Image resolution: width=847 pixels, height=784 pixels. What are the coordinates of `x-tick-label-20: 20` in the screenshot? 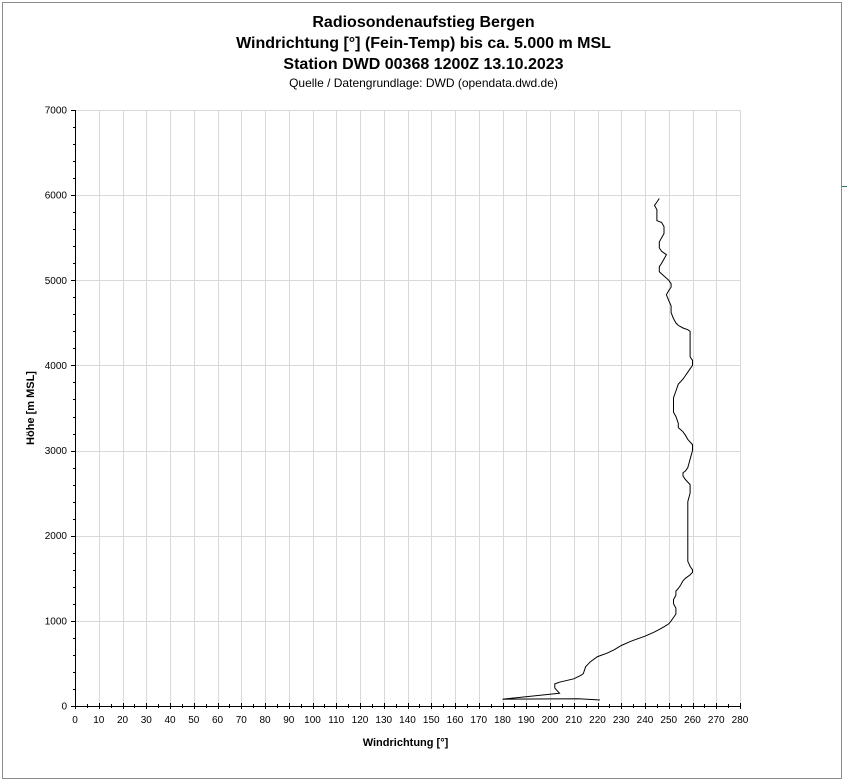 It's located at (123, 720).